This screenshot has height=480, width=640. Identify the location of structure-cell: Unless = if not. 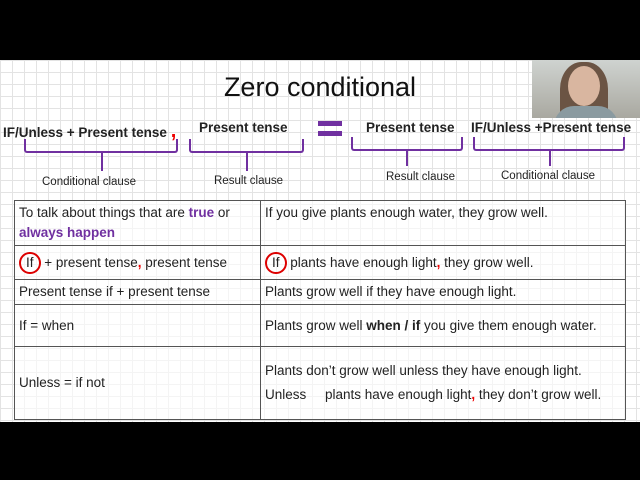
(137, 383).